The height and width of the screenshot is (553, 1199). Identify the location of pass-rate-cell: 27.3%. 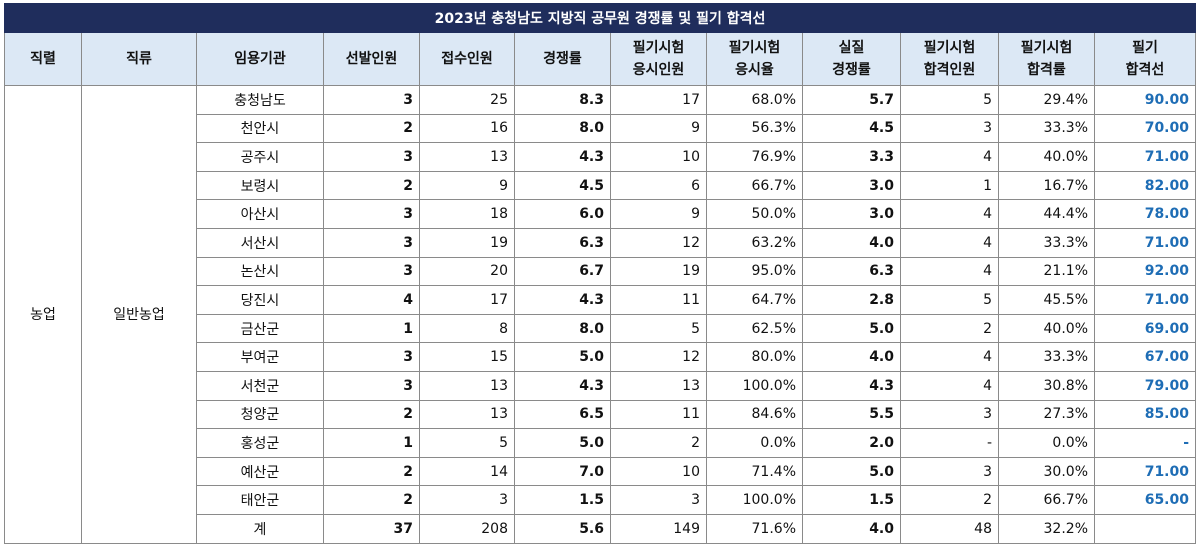
(1046, 414).